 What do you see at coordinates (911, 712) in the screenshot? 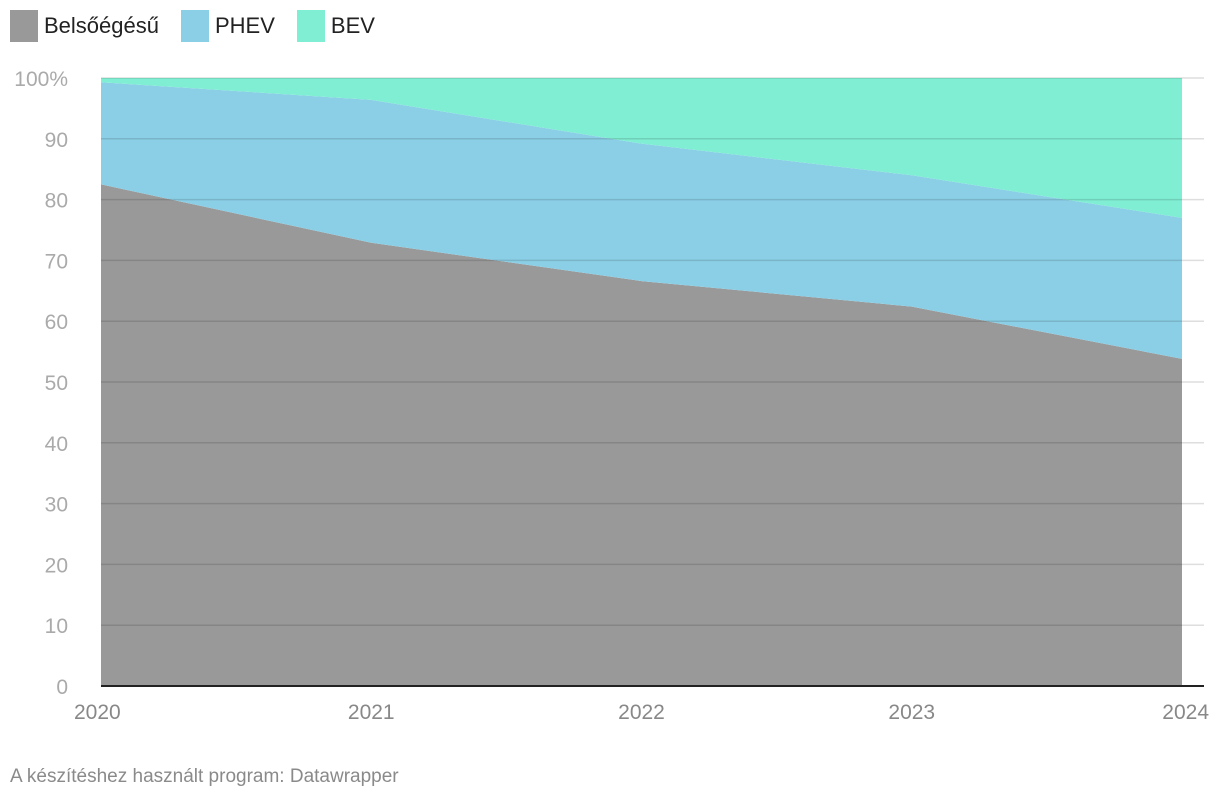
I see `x-tick-label: 2023` at bounding box center [911, 712].